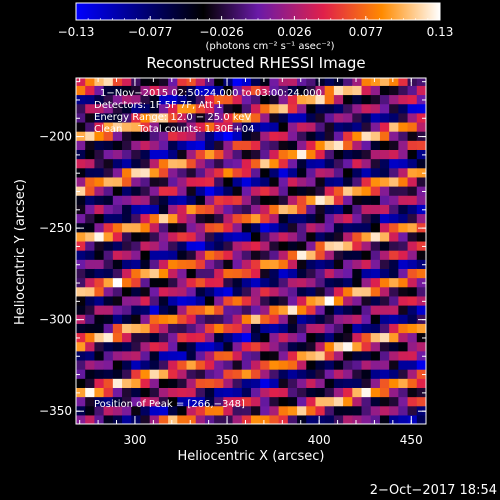  Describe the element at coordinates (55, 320) in the screenshot. I see `y-tick-label: −300` at that location.